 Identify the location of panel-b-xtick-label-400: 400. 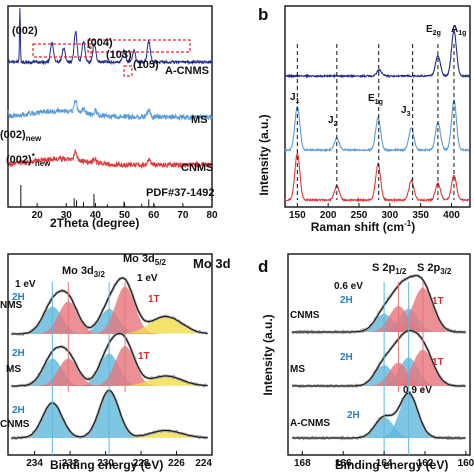
(451, 215).